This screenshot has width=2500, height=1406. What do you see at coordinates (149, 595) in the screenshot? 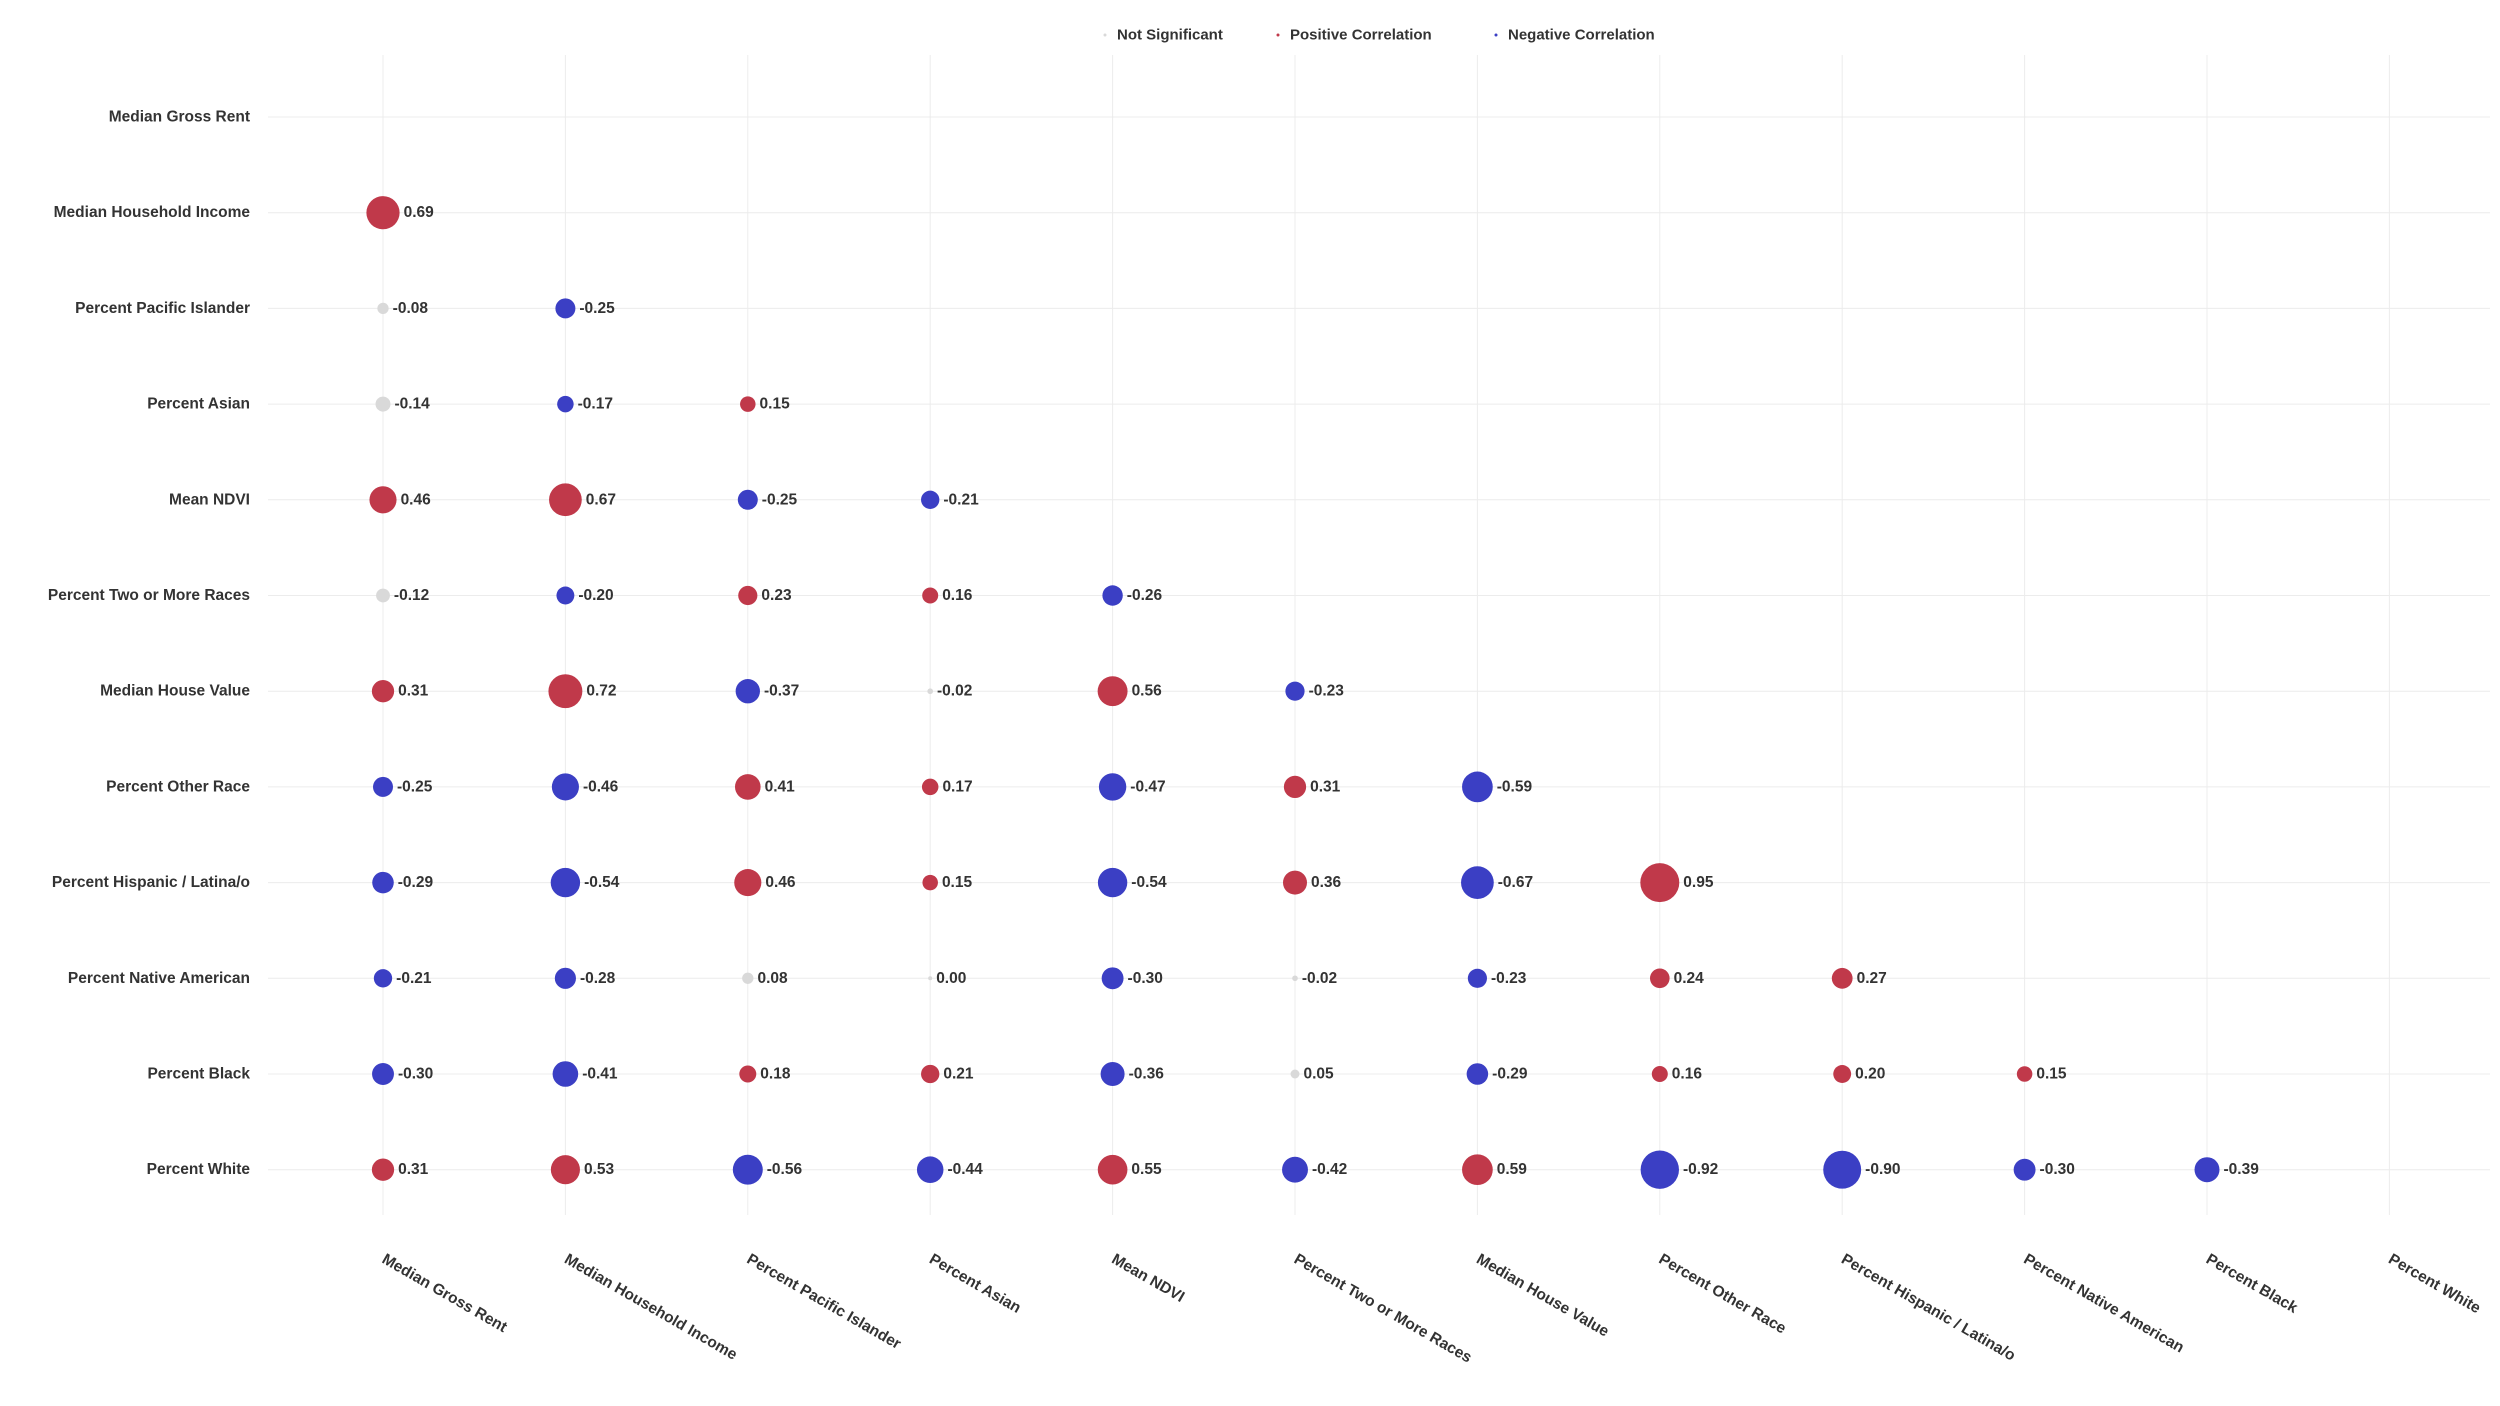
I see `row-label-percent-two-or-more-races: Percent Two or More Races` at bounding box center [149, 595].